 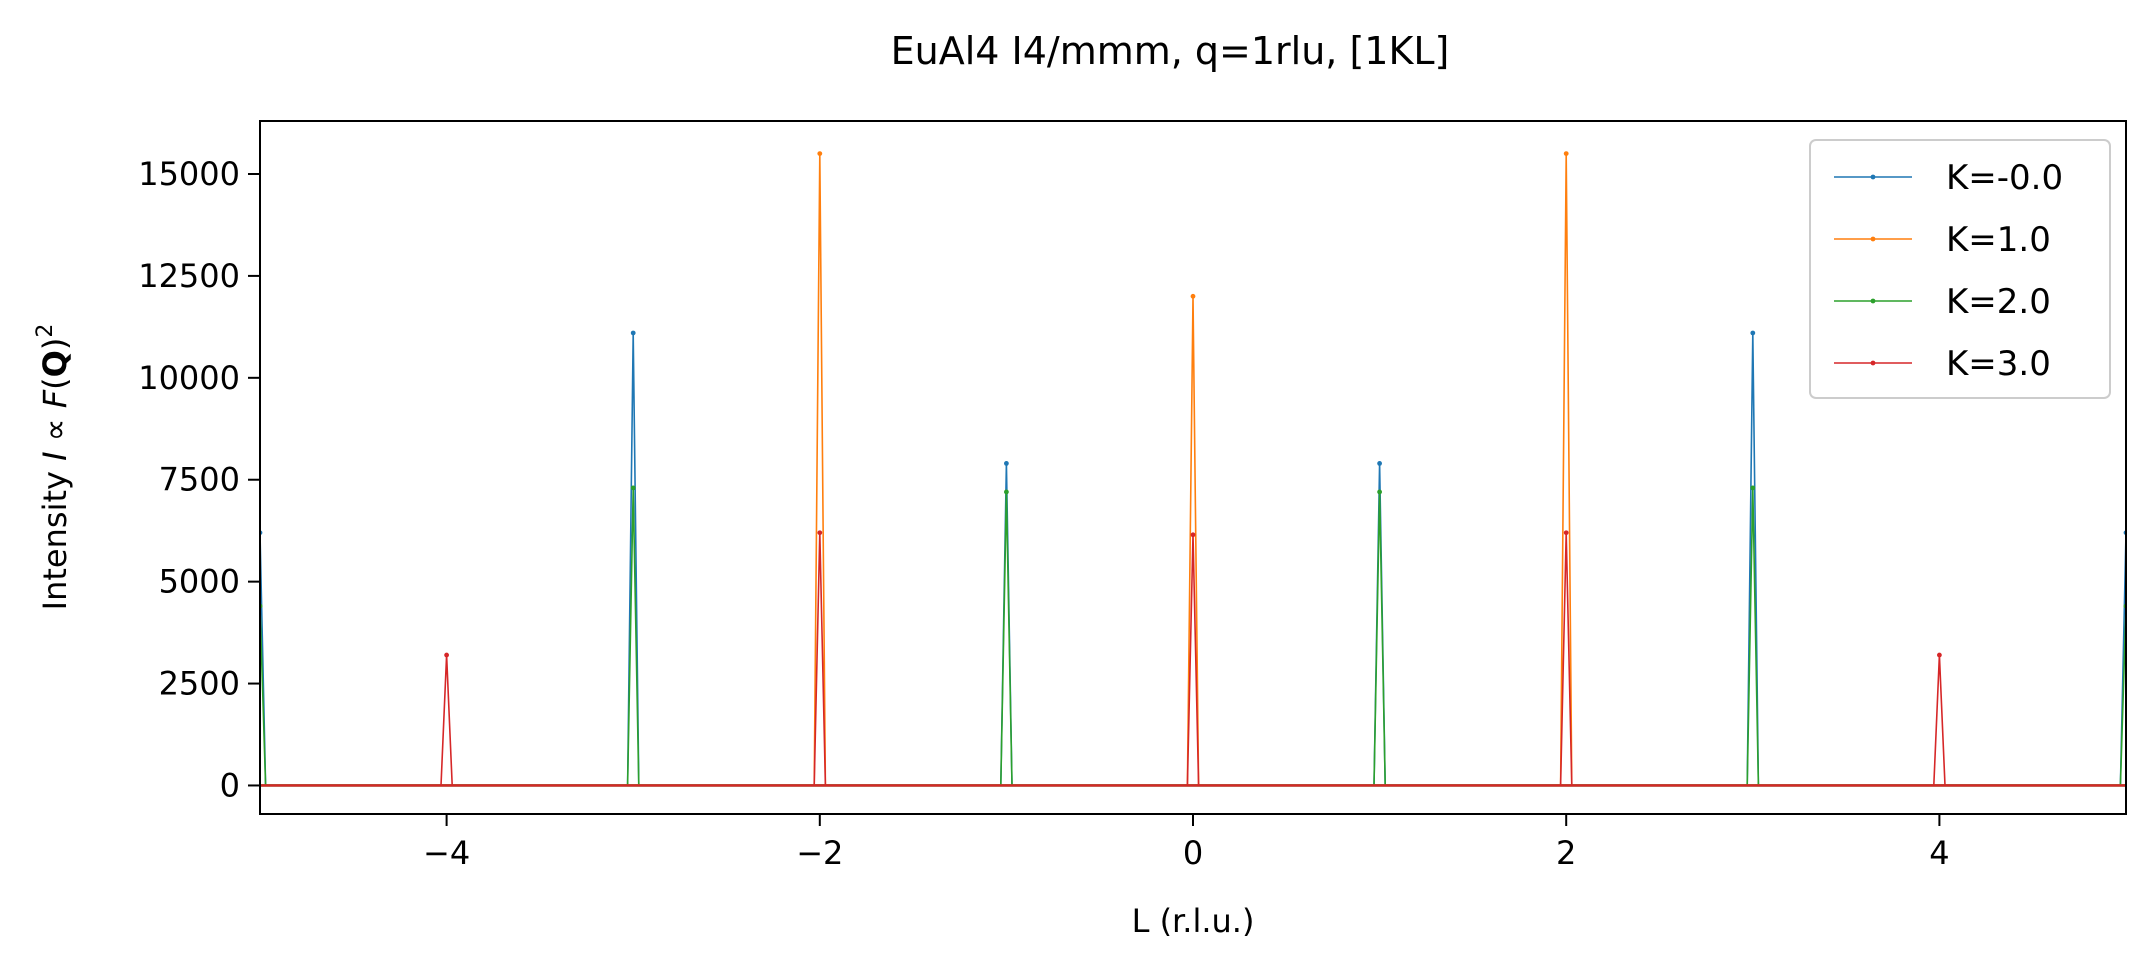 I want to click on legend-box, so click(x=1960, y=269).